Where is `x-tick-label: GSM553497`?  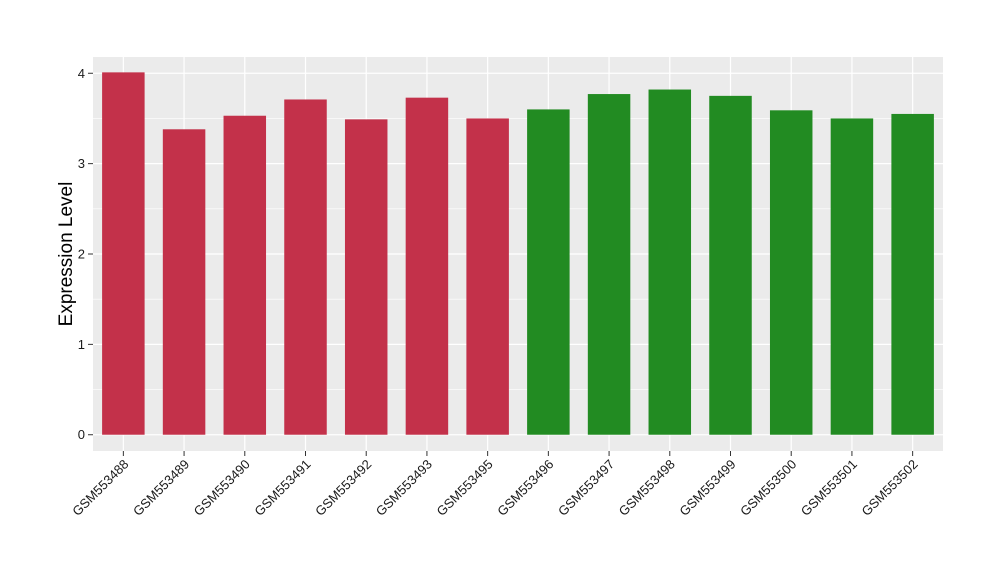 x-tick-label: GSM553497 is located at coordinates (586, 488).